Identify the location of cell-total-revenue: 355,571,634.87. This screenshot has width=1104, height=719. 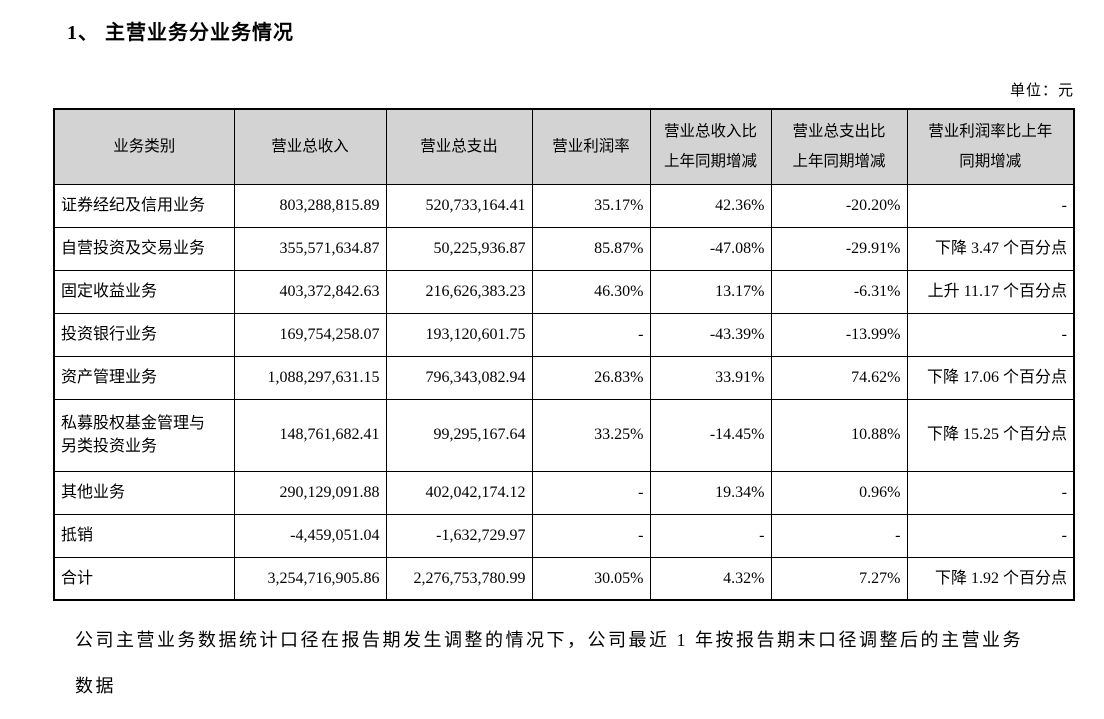
(310, 248).